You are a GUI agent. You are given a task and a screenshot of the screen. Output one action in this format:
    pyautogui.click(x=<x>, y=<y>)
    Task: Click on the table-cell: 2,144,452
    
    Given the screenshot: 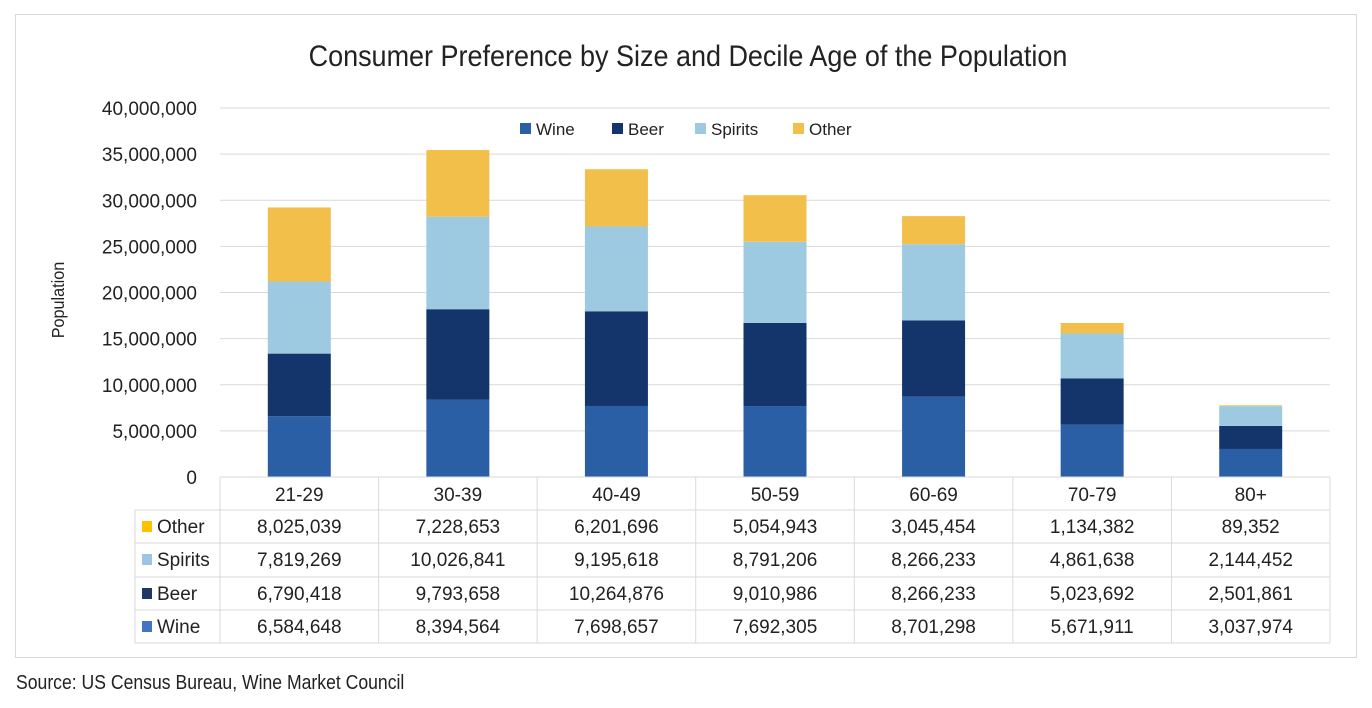 What is the action you would take?
    pyautogui.click(x=1250, y=560)
    